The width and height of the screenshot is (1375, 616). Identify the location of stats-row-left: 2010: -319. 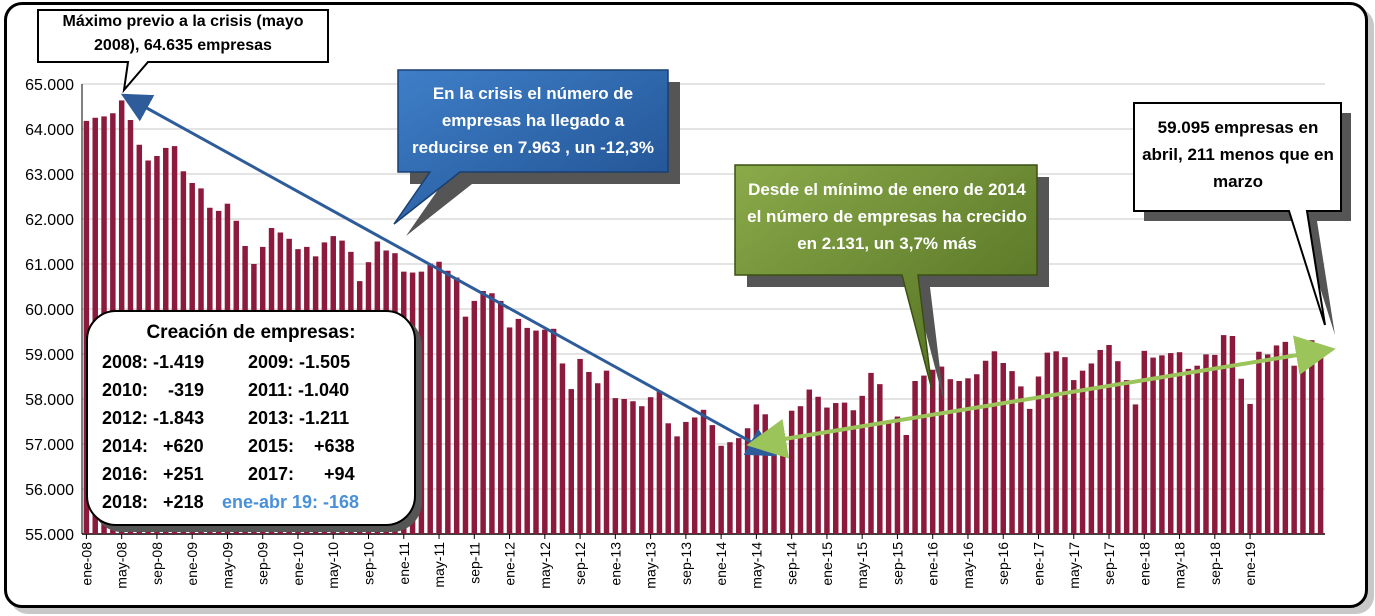
(153, 390).